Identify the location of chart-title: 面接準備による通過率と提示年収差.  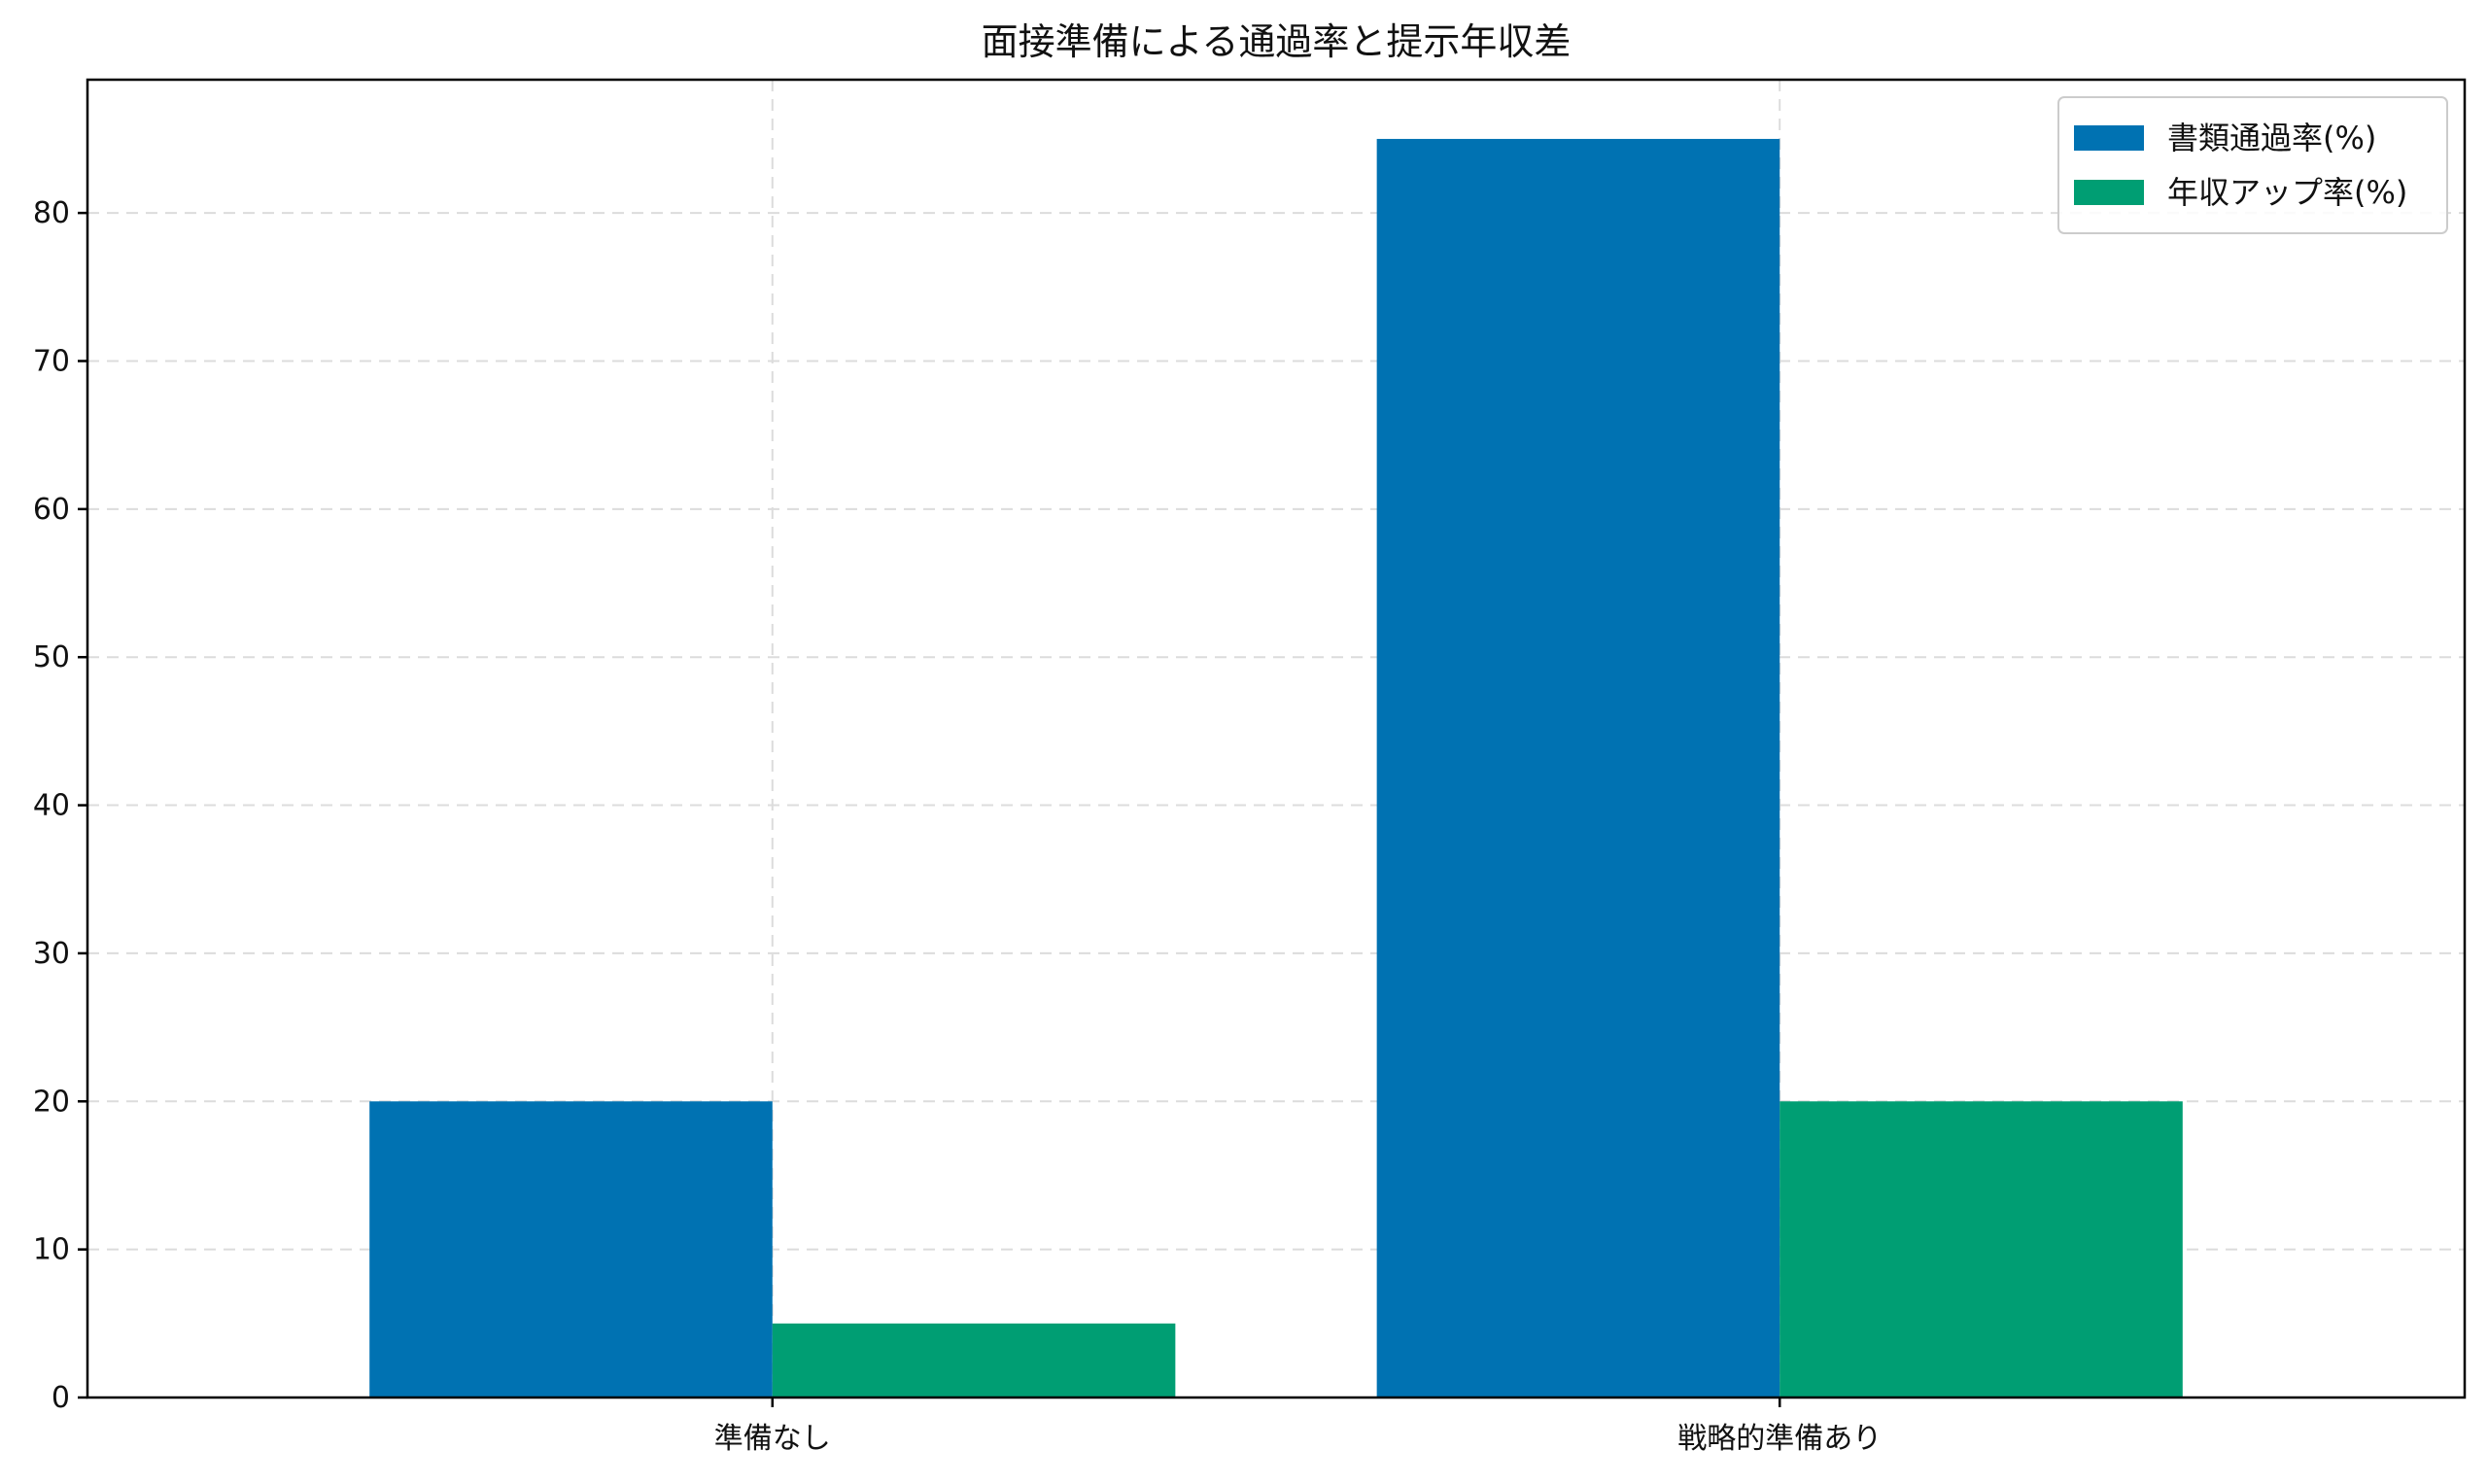
(1277, 41).